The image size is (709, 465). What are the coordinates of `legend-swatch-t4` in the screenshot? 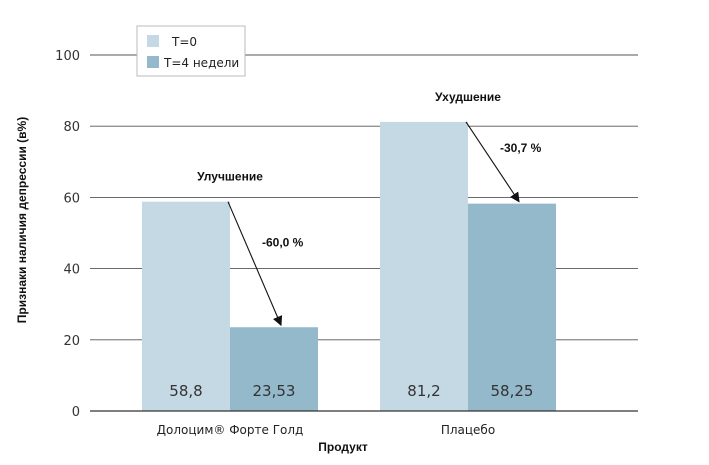 It's located at (153, 62).